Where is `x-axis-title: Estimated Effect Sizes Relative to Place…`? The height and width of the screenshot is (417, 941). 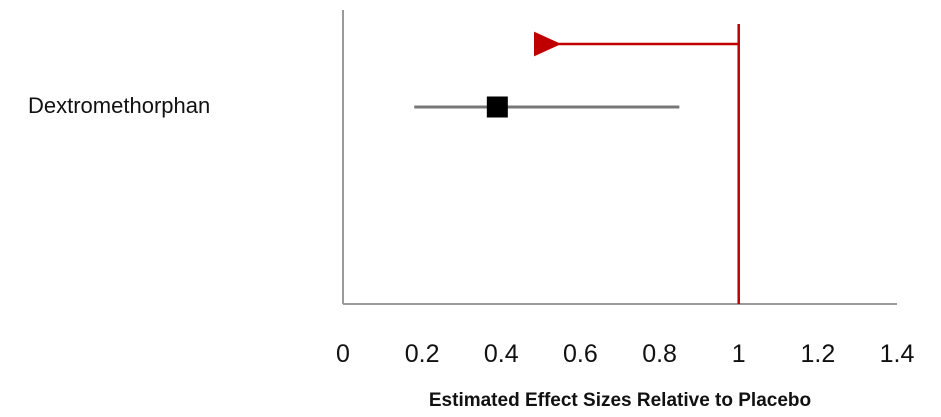 x-axis-title: Estimated Effect Sizes Relative to Place… is located at coordinates (620, 400).